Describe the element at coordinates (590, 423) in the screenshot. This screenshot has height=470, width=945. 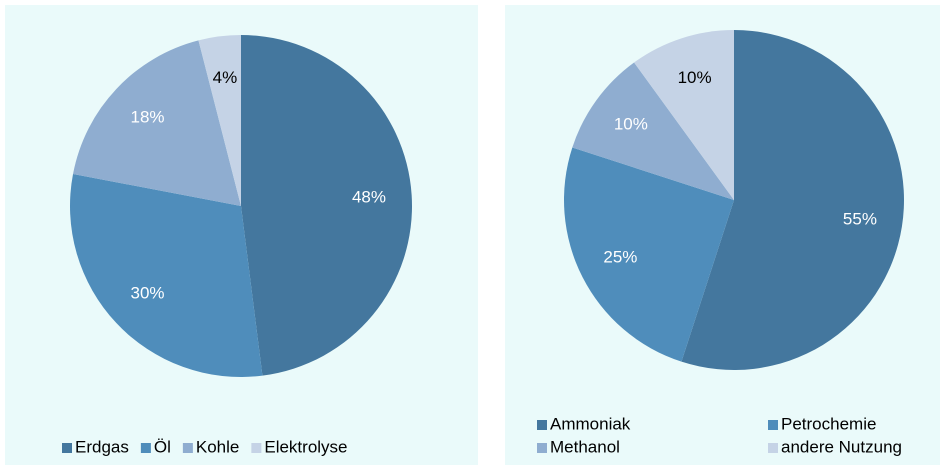
I see `legend-label: Ammoniak` at that location.